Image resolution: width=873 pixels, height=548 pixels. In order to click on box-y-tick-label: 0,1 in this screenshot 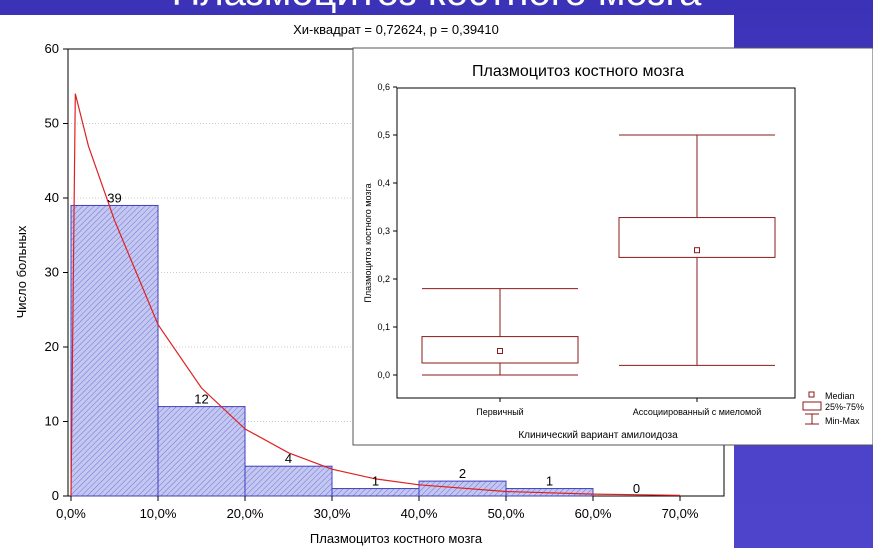, I will do `click(383, 327)`.